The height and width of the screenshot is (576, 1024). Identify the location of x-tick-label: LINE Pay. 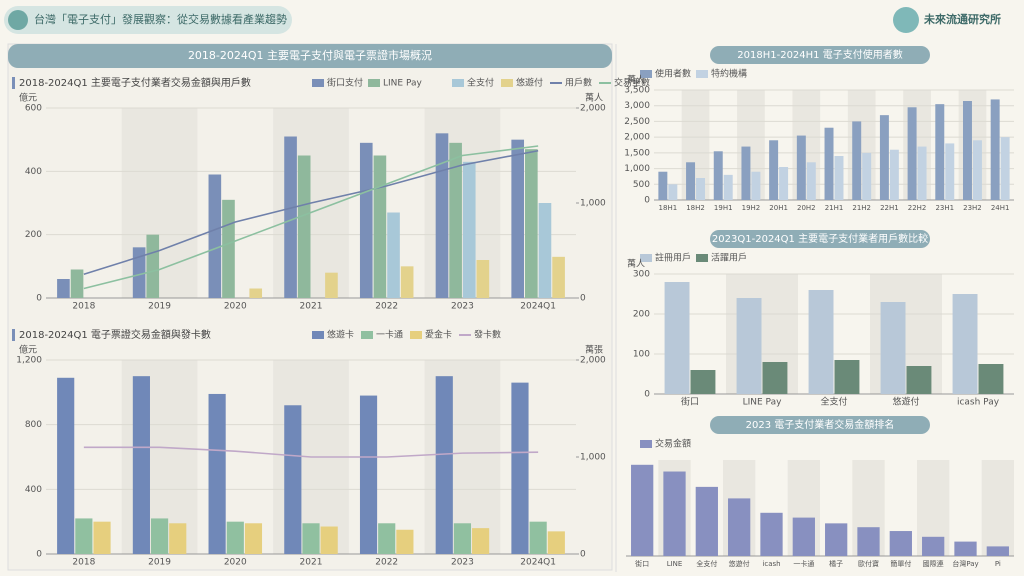
(762, 403).